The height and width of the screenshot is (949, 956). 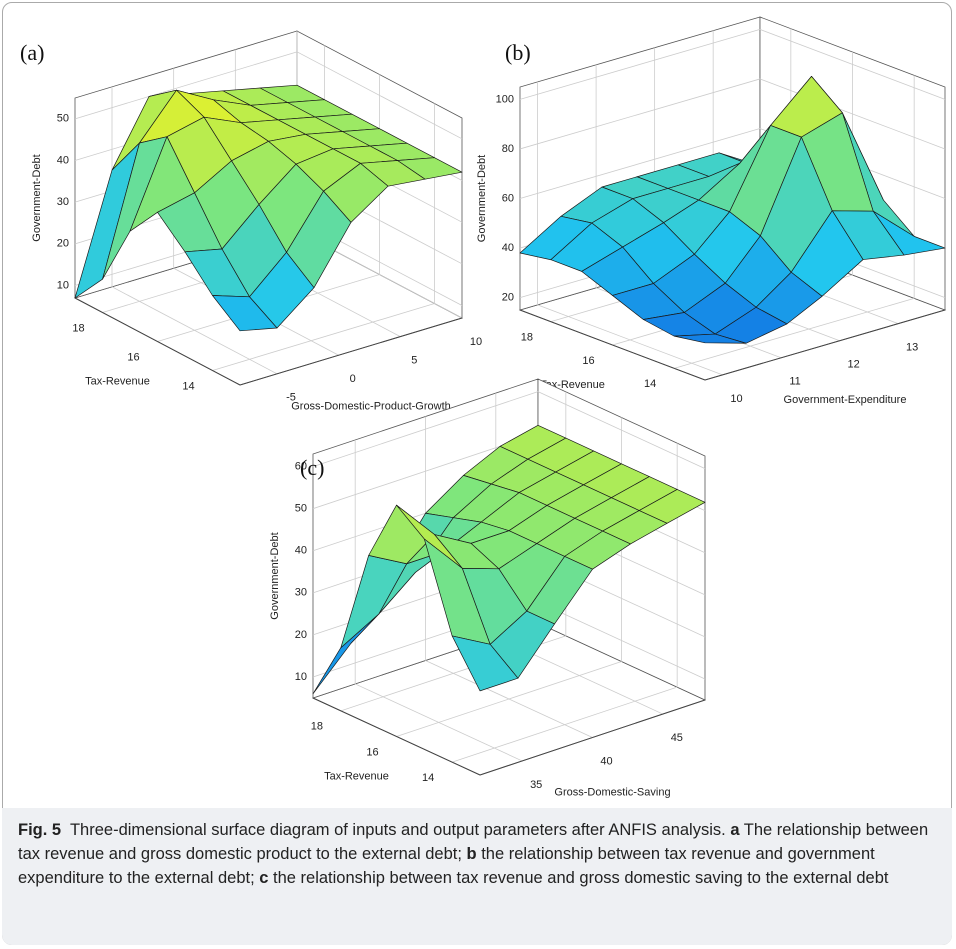 I want to click on x-axis-label: Government-Expenditure, so click(x=845, y=400).